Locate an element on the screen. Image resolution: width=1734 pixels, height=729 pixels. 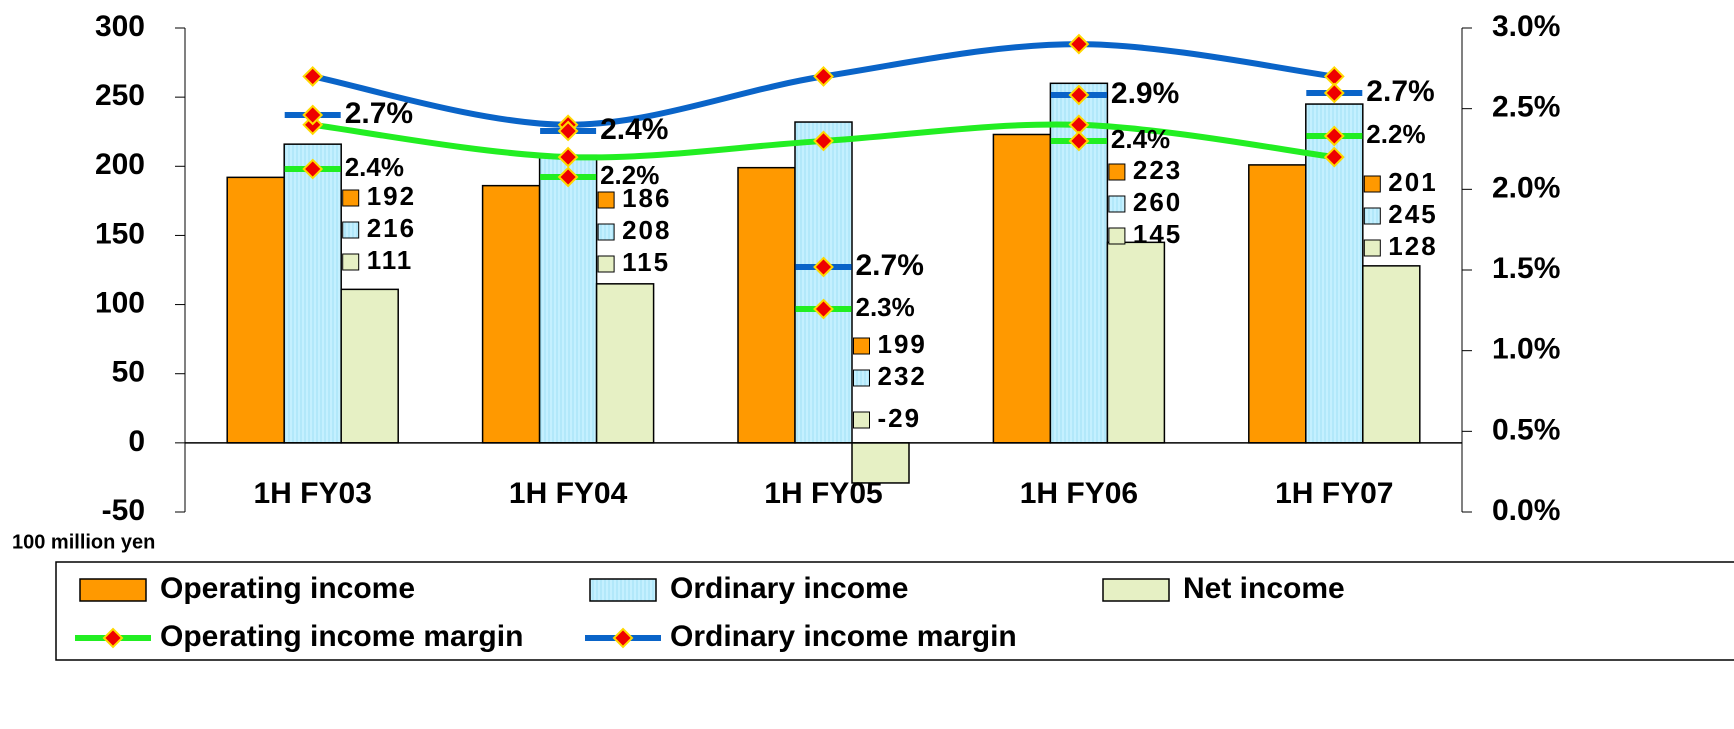
data-label: 216 is located at coordinates (391, 228).